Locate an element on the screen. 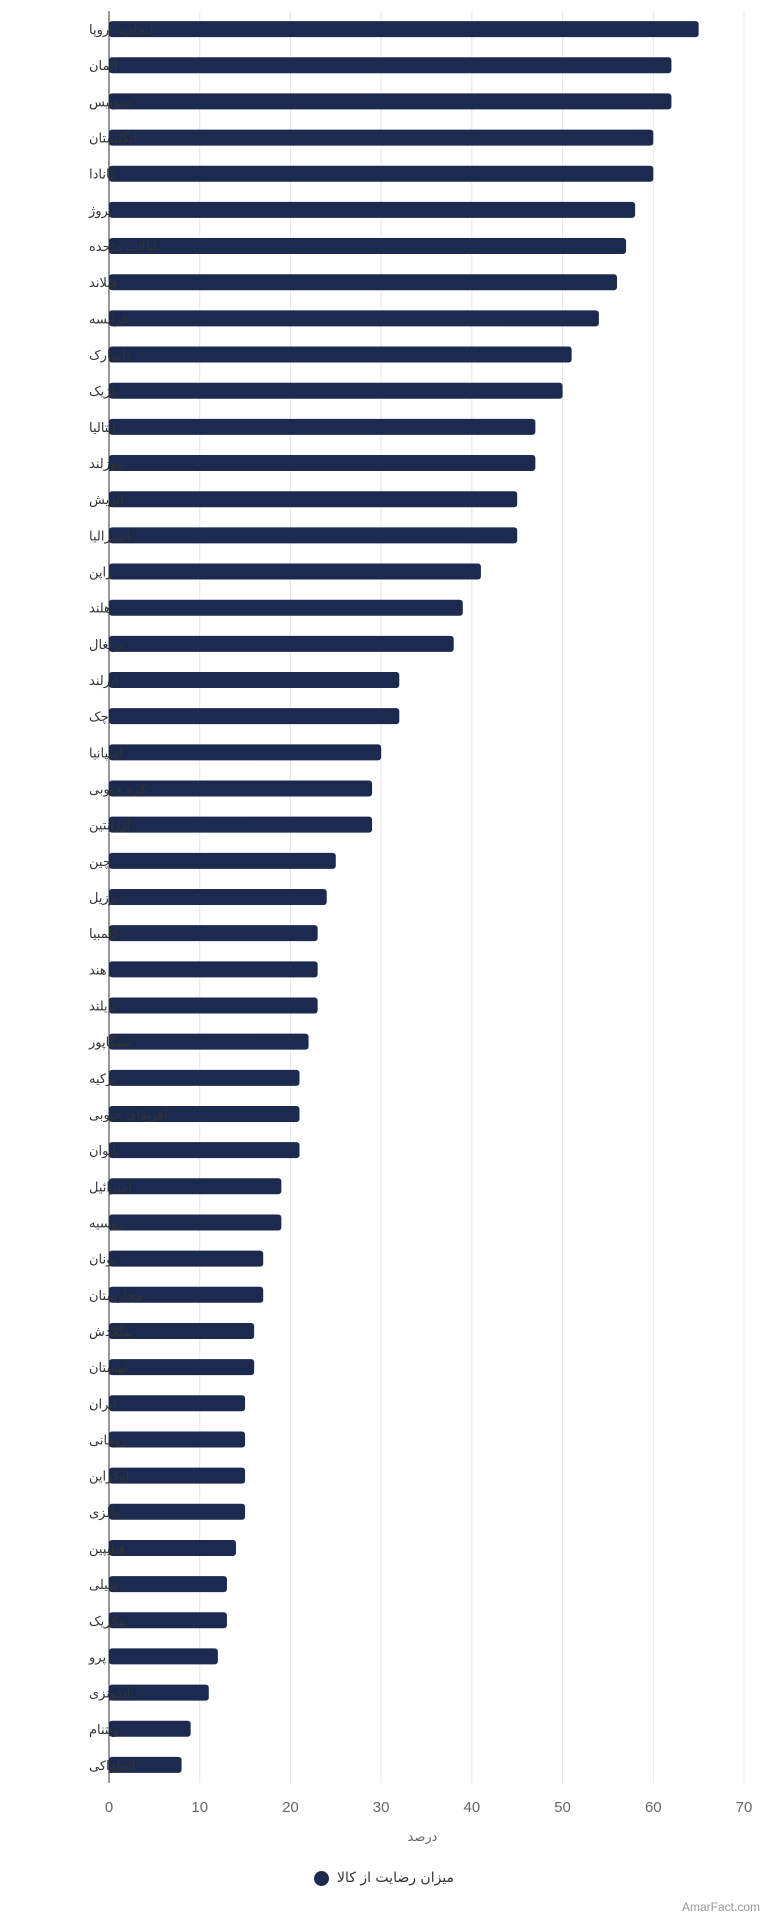  category-label: اتحادیه اروپا is located at coordinates (121, 30).